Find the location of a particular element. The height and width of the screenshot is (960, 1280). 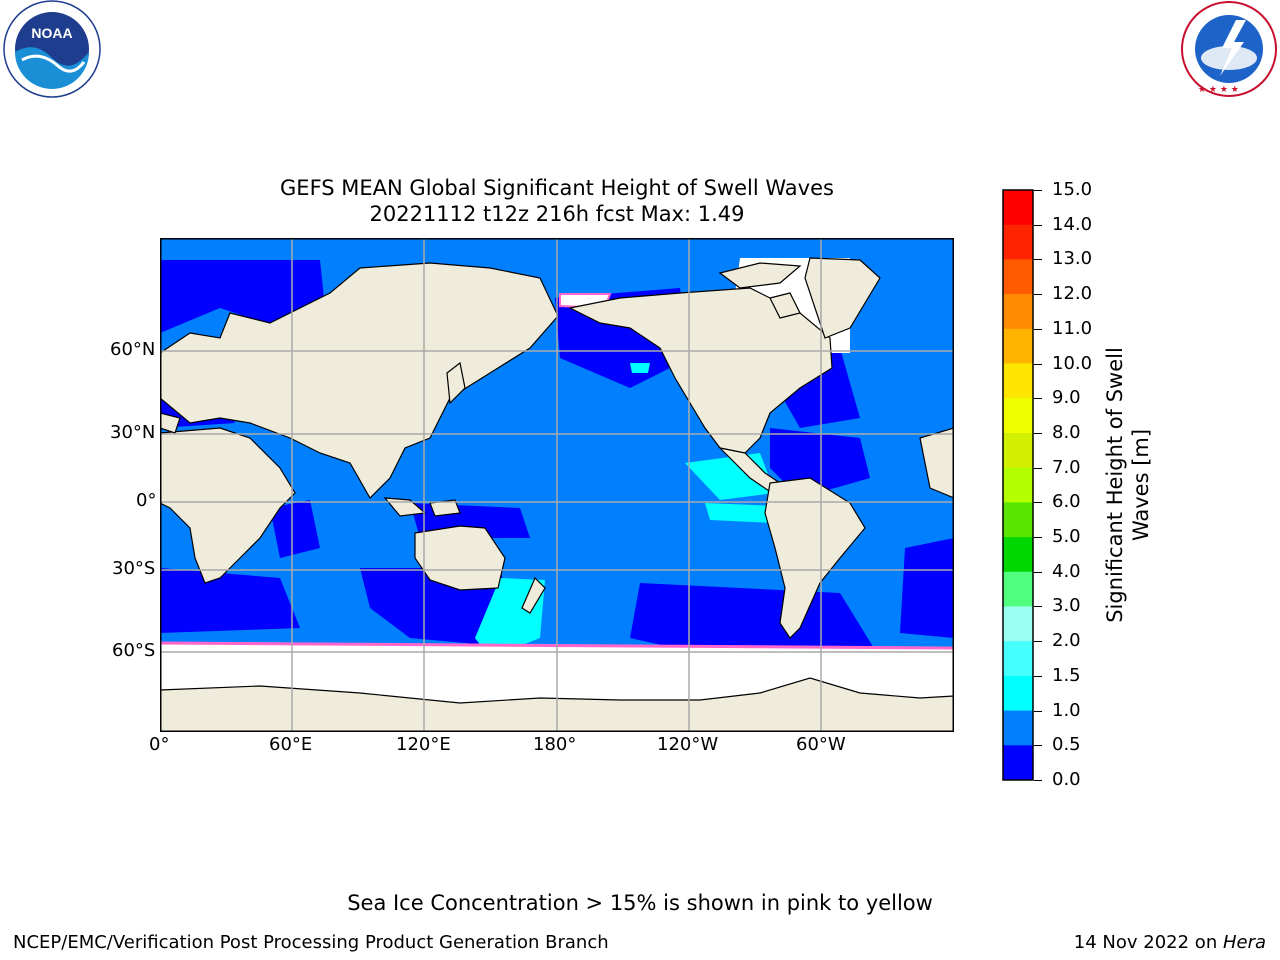

footer-machine: Hera is located at coordinates (1244, 942).